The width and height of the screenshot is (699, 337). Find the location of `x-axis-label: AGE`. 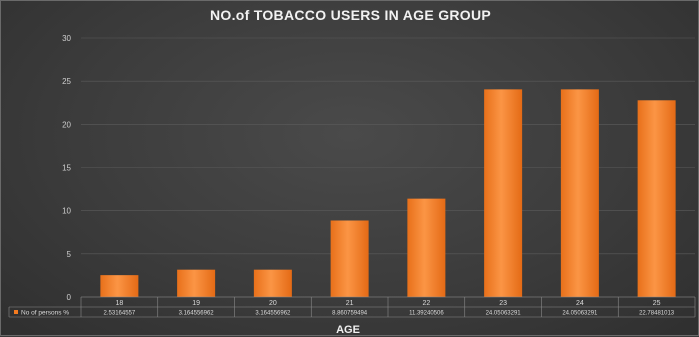

x-axis-label: AGE is located at coordinates (348, 330).